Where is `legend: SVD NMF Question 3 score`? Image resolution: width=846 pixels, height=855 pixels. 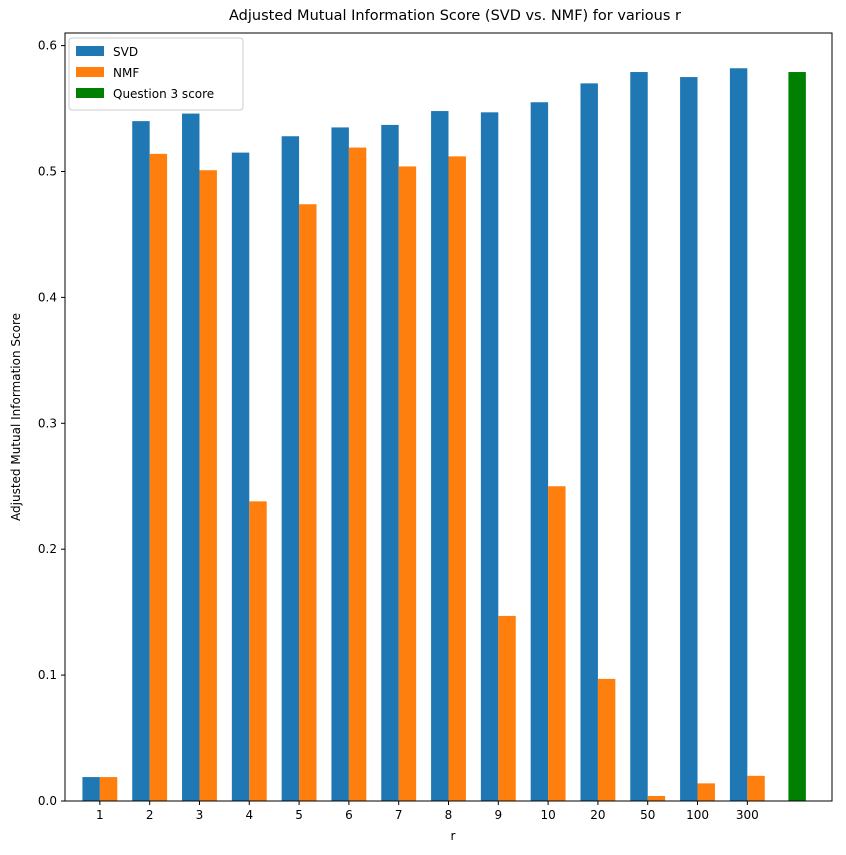
legend: SVD NMF Question 3 score is located at coordinates (156, 74).